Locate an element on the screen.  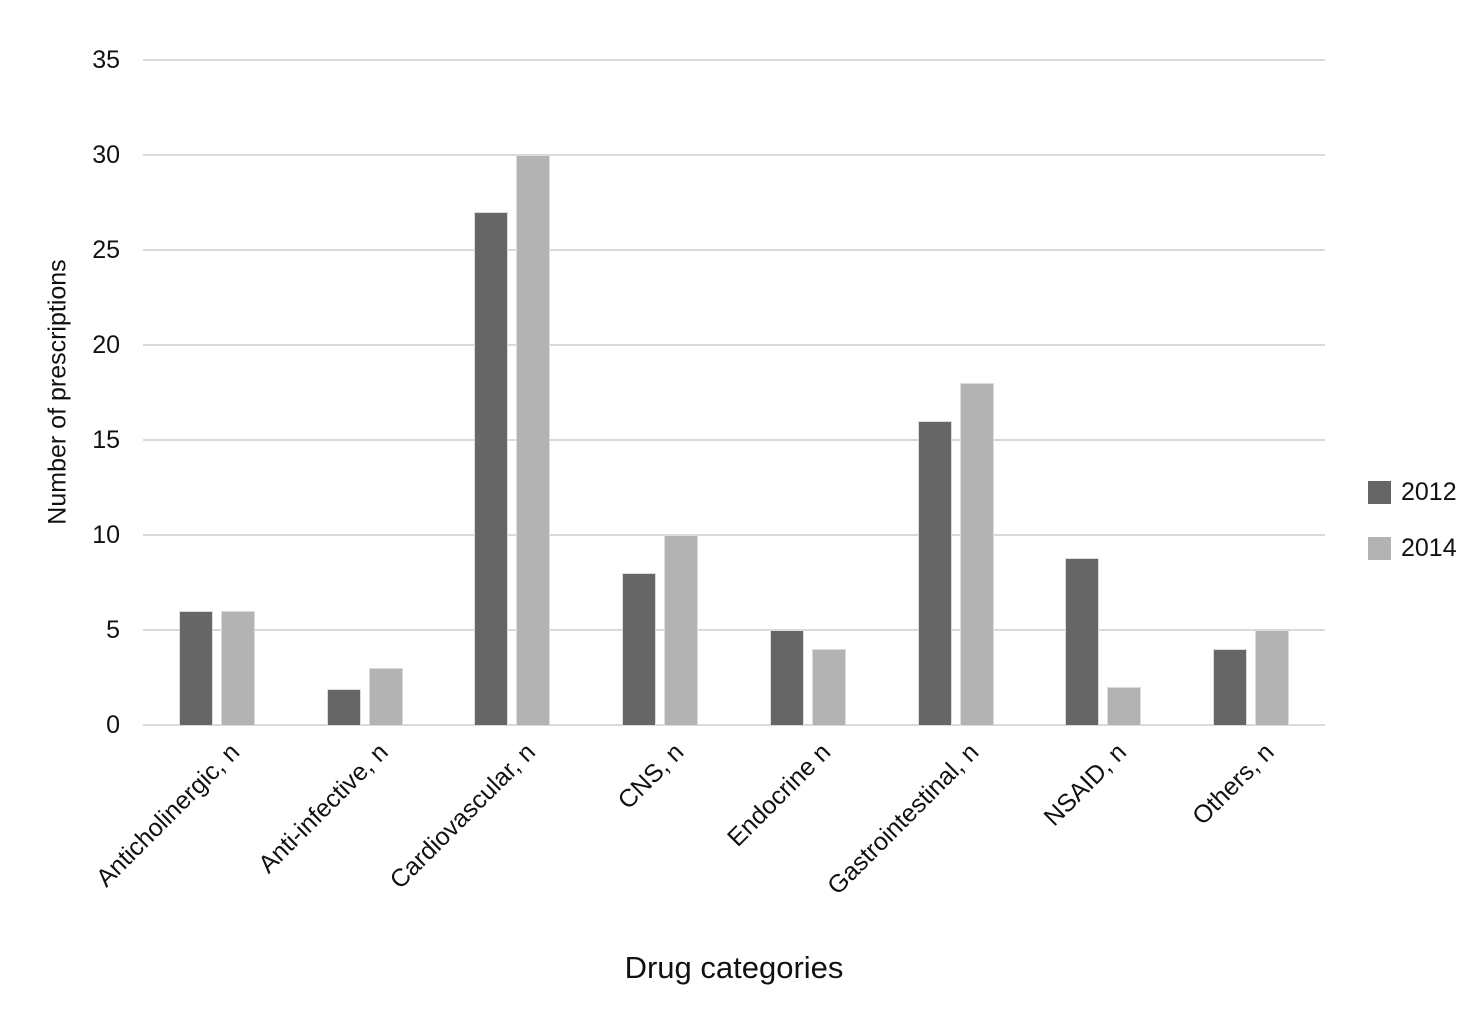
y-tick-label-10: 10 is located at coordinates (106, 535).